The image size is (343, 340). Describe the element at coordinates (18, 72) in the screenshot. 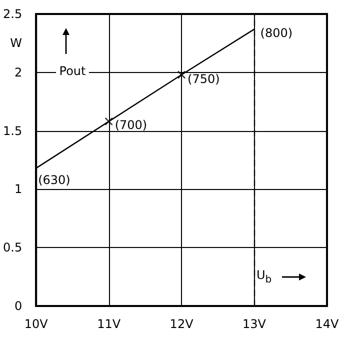

I see `y-tick-label: 2` at that location.